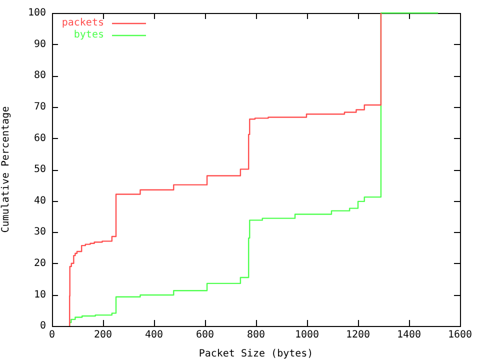  What do you see at coordinates (460, 335) in the screenshot?
I see `x-tick-label: 1600` at bounding box center [460, 335].